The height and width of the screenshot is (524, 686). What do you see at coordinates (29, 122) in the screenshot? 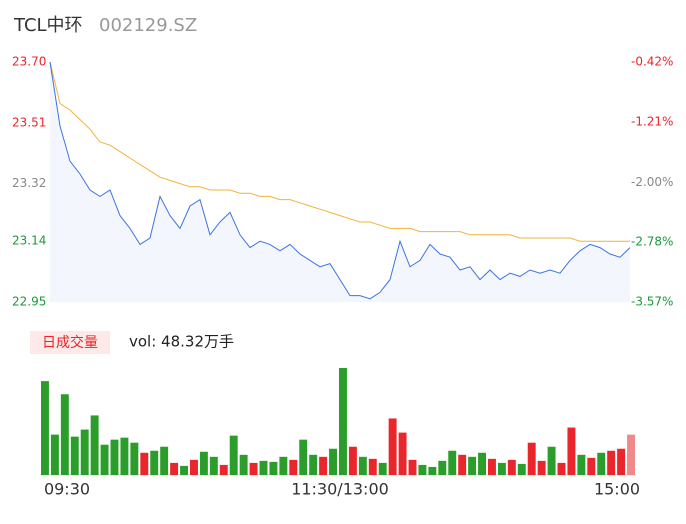
I see `y-tick-label: 23.51` at bounding box center [29, 122].